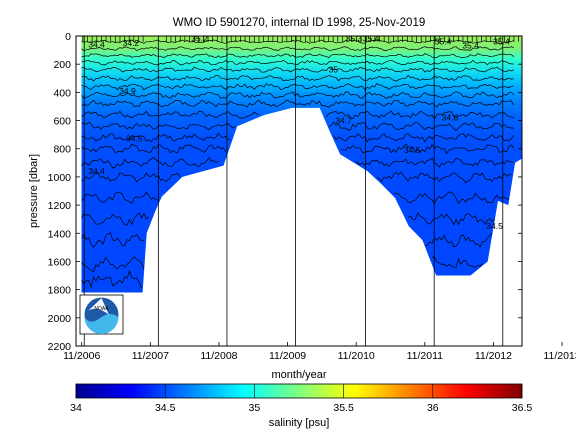 The width and height of the screenshot is (576, 432). Describe the element at coordinates (62, 93) in the screenshot. I see `y-tick-label: 400` at that location.